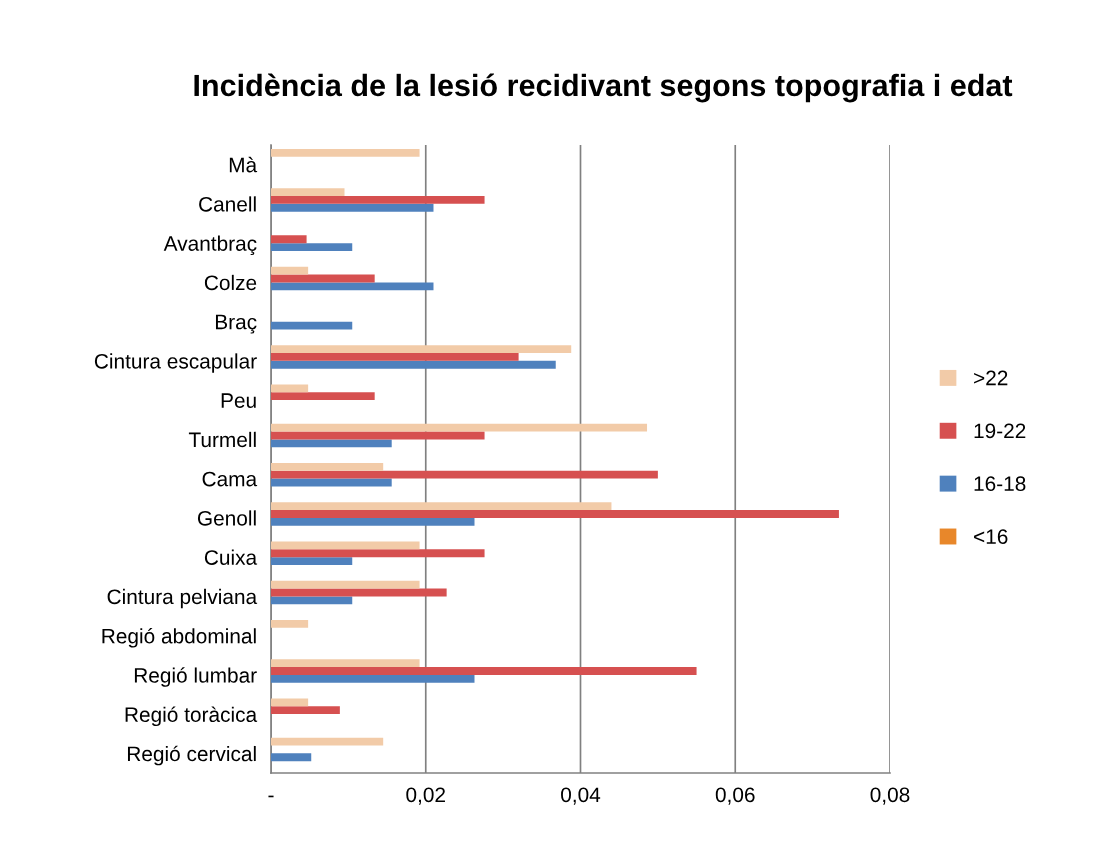 This screenshot has width=1098, height=843. I want to click on y-tick-label: Mà, so click(243, 164).